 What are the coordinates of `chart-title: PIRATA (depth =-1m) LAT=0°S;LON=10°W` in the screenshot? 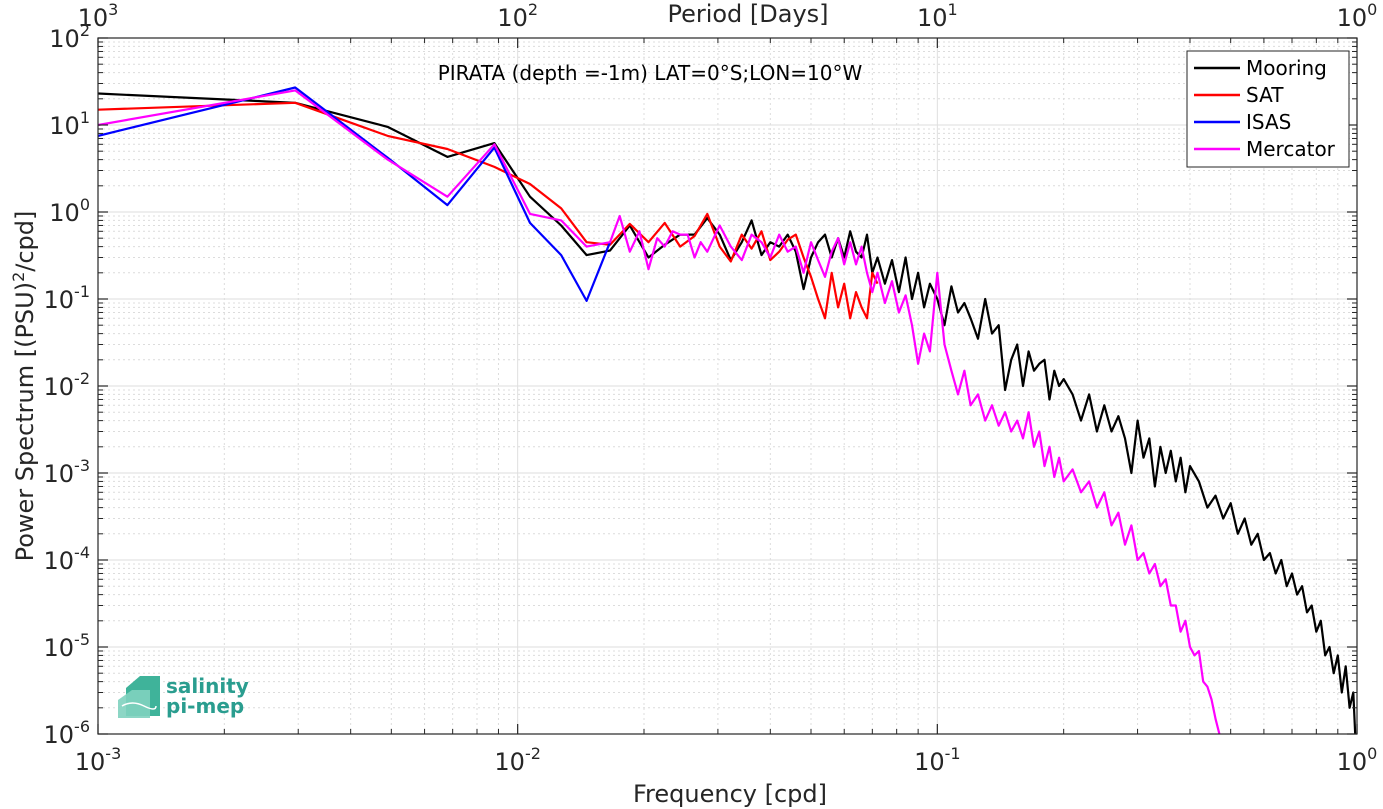 It's located at (650, 73).